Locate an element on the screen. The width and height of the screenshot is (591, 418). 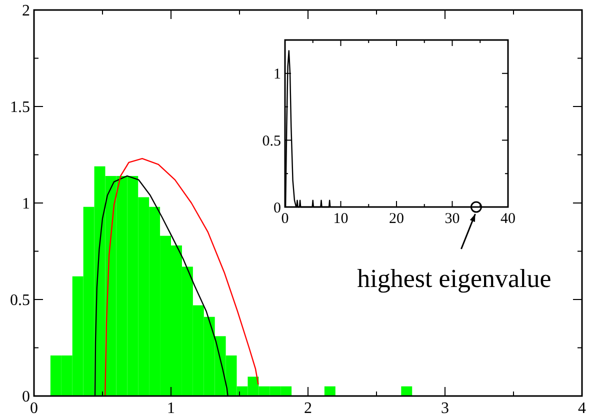
x-tick-label: 20 is located at coordinates (396, 219).